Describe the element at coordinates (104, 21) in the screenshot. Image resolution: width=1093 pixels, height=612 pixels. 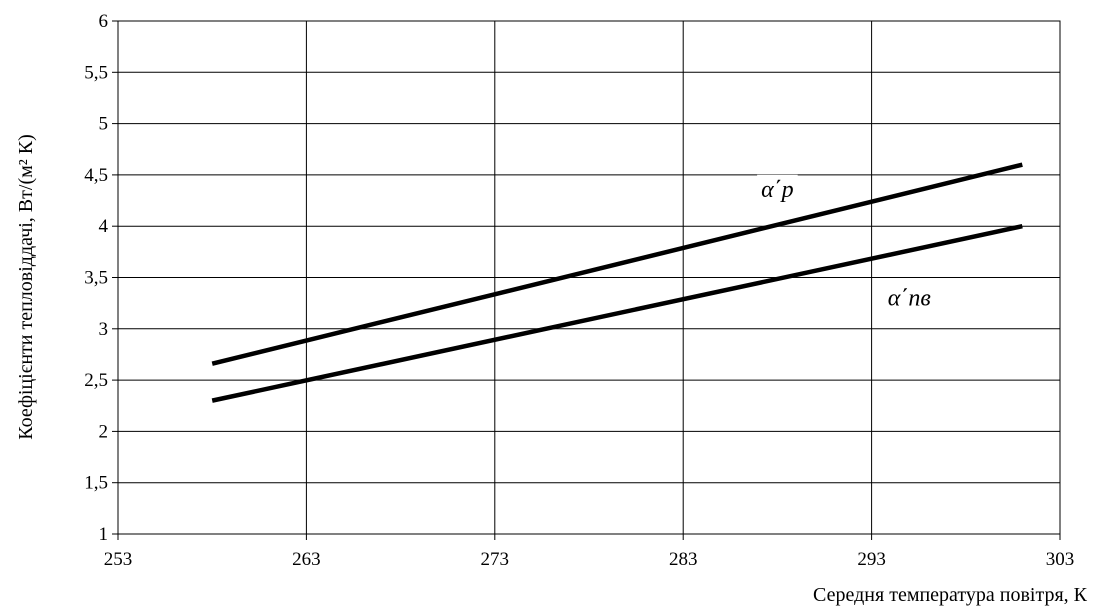
I see `y-tick-label: 6` at that location.